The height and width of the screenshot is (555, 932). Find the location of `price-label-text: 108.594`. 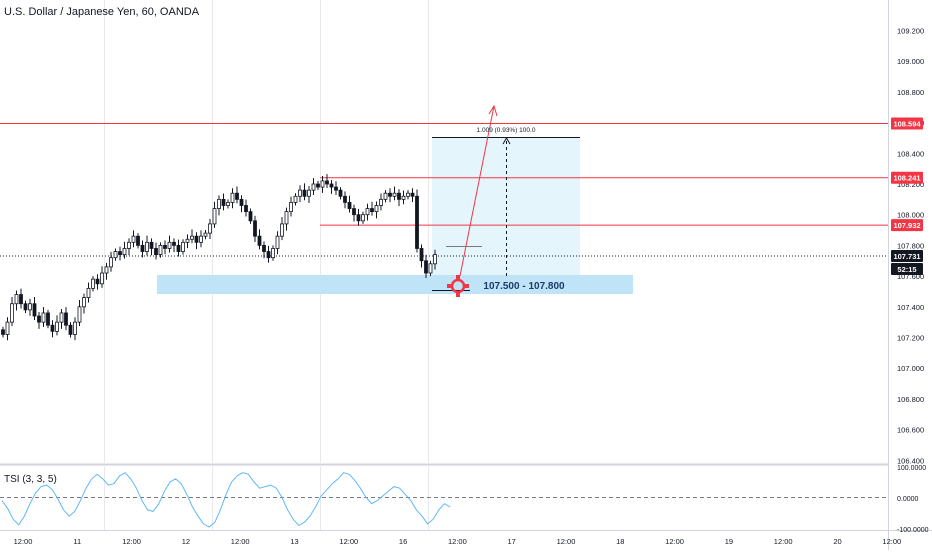

price-label-text: 108.594 is located at coordinates (907, 124).